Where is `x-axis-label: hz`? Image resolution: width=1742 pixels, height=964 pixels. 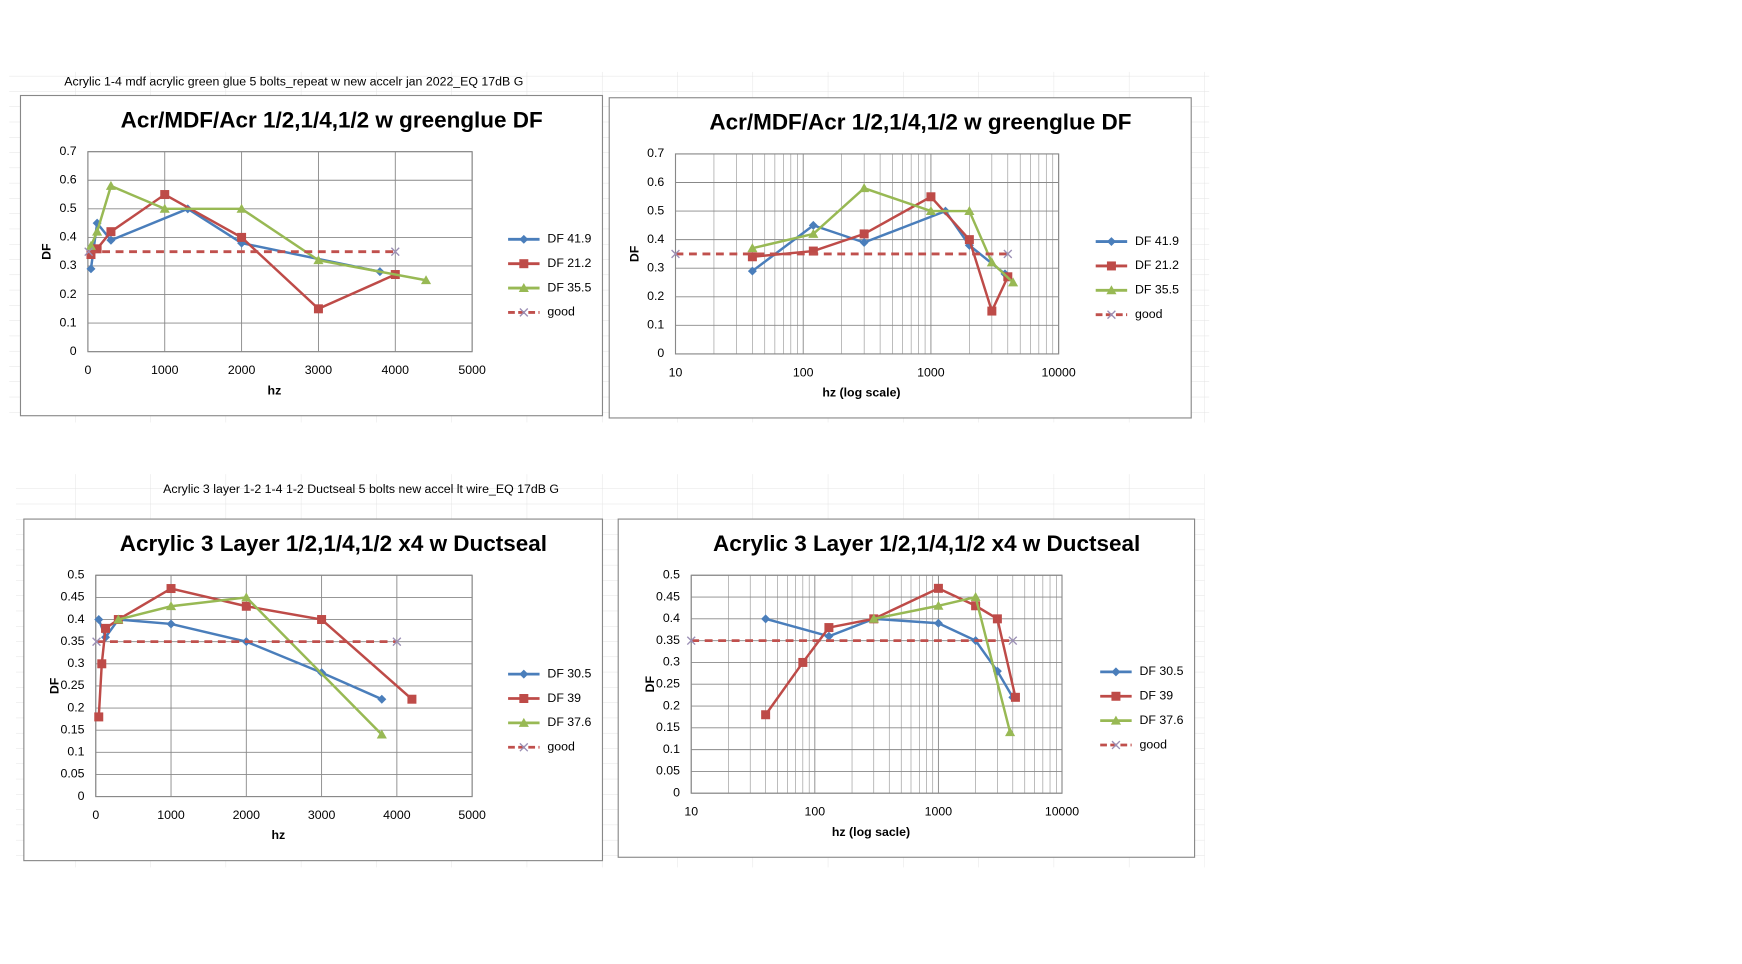 x-axis-label: hz is located at coordinates (278, 835).